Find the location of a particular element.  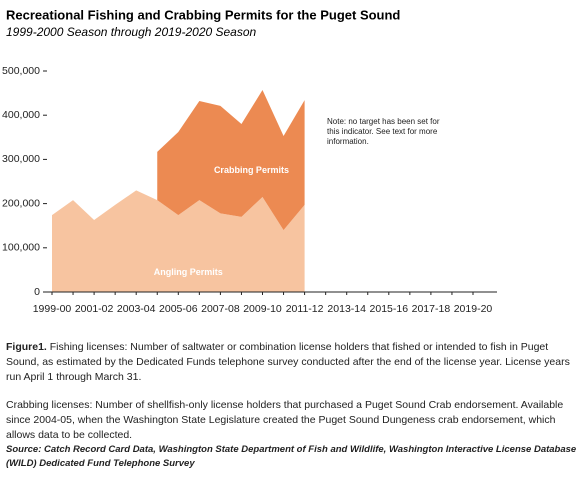

x-tick-label: 2019-20 is located at coordinates (473, 309).